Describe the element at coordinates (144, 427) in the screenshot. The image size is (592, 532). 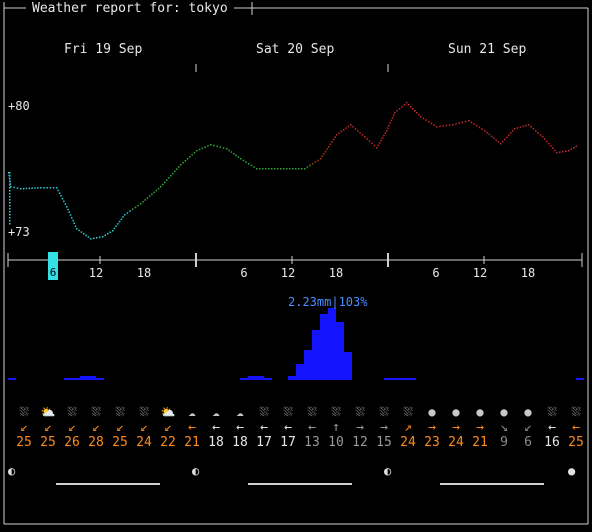
I see `wind-direction-icon: ↙` at that location.